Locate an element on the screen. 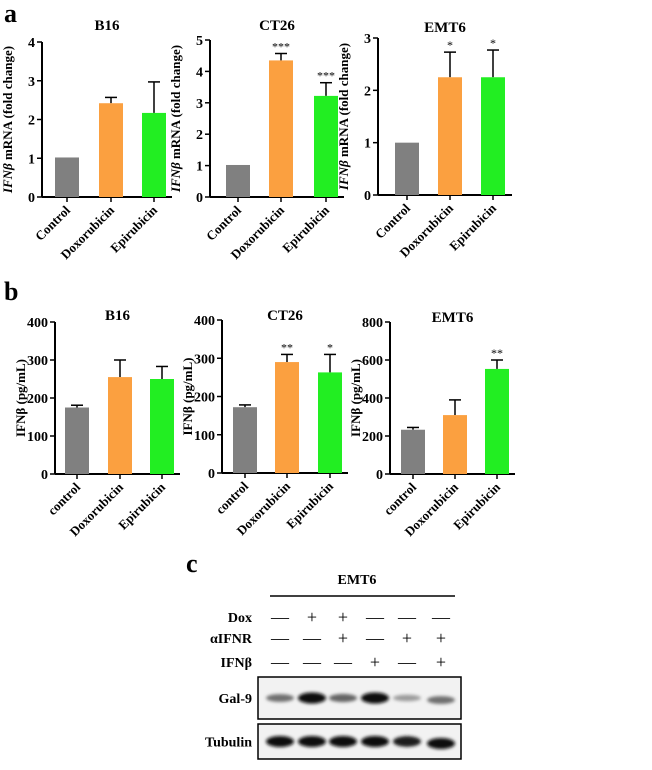 Image resolution: width=652 pixels, height=770 pixels. condition-label: αIFNR is located at coordinates (231, 639).